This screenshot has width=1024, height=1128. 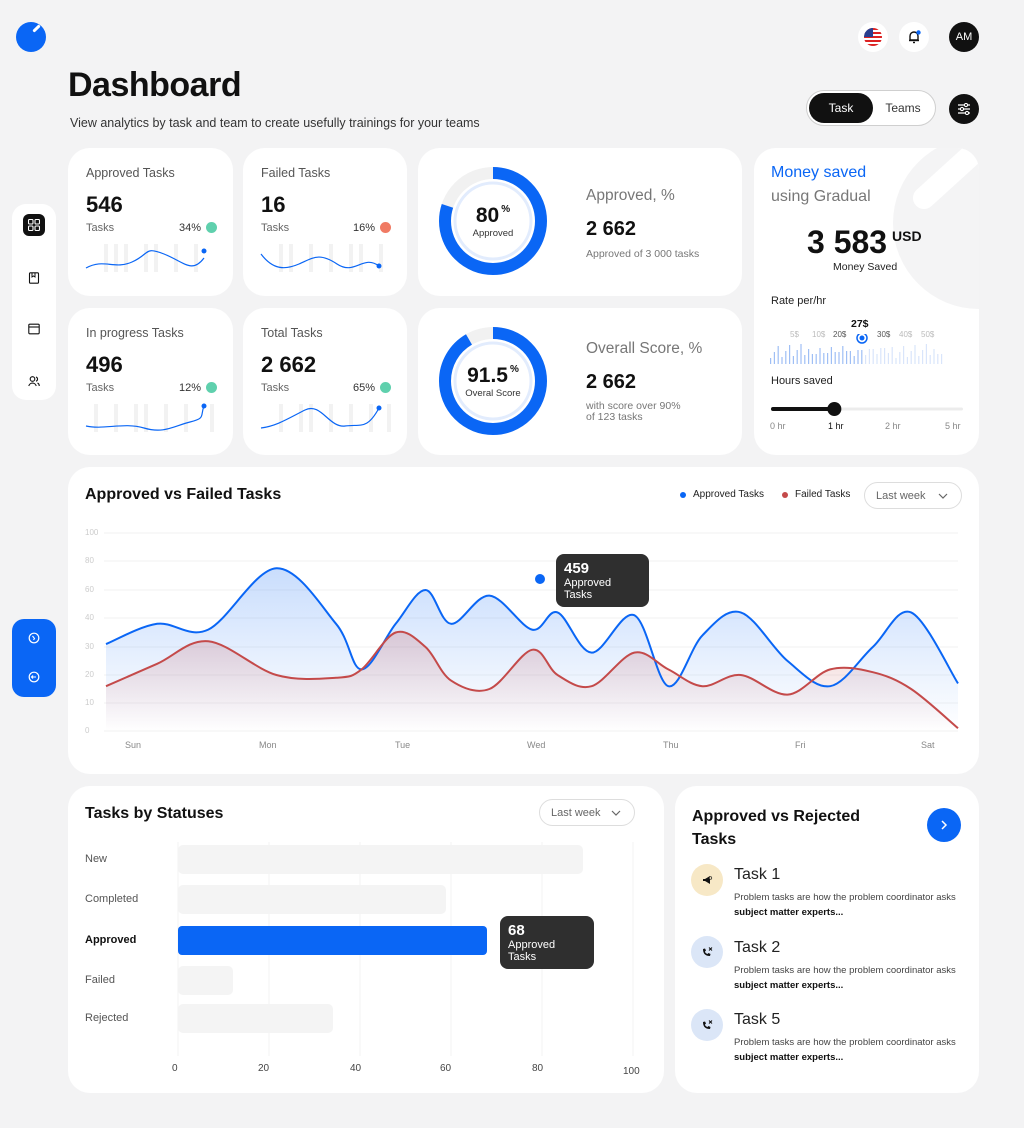 What do you see at coordinates (273, 204) in the screenshot?
I see `stat-value: 16` at bounding box center [273, 204].